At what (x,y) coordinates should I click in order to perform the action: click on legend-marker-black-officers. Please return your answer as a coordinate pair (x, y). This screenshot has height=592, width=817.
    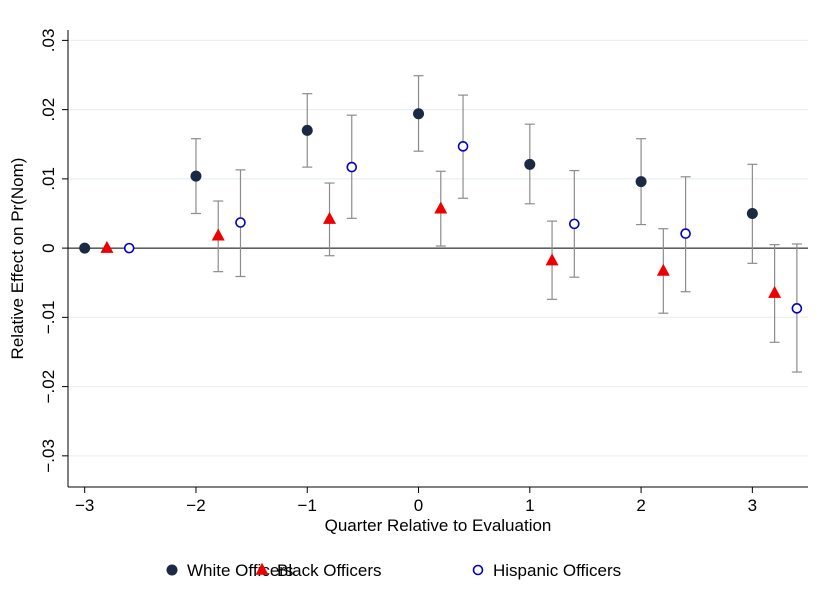
    Looking at the image, I should click on (262, 568).